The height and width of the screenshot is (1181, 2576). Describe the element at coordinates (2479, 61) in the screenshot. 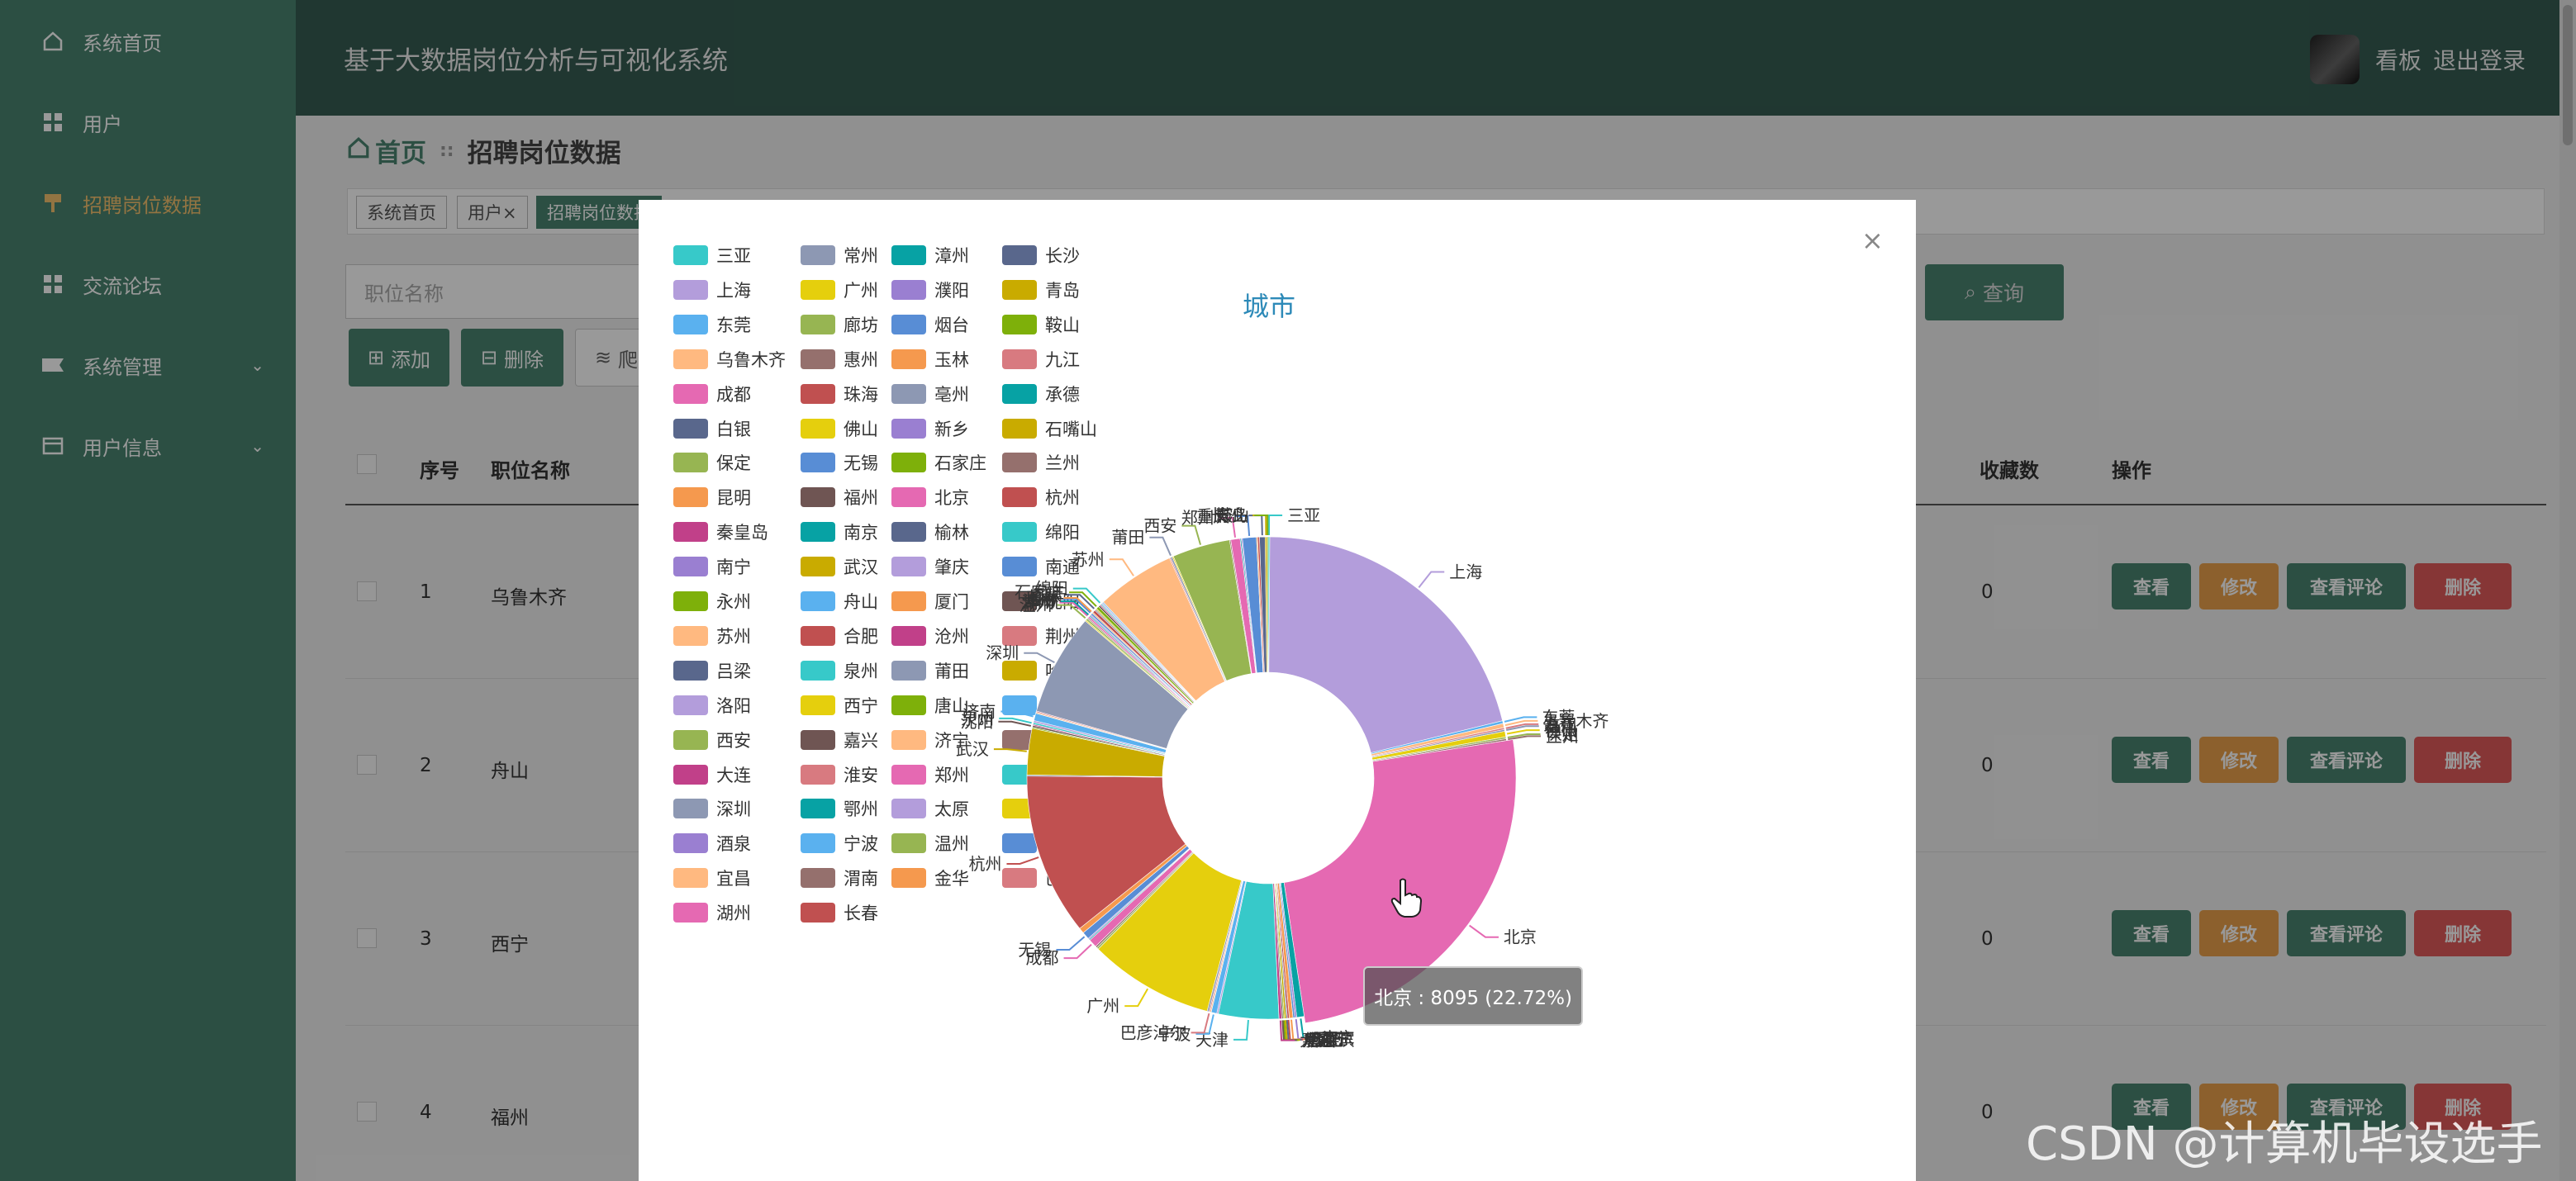

I see `logout-link: 退出登录` at that location.